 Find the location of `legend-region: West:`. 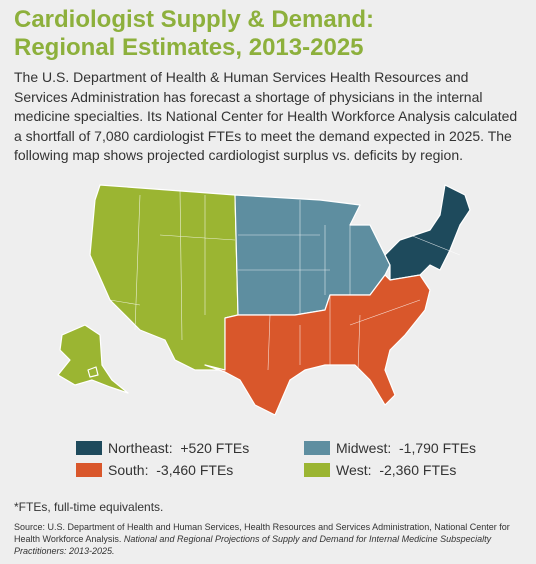

legend-region: West: is located at coordinates (354, 470).